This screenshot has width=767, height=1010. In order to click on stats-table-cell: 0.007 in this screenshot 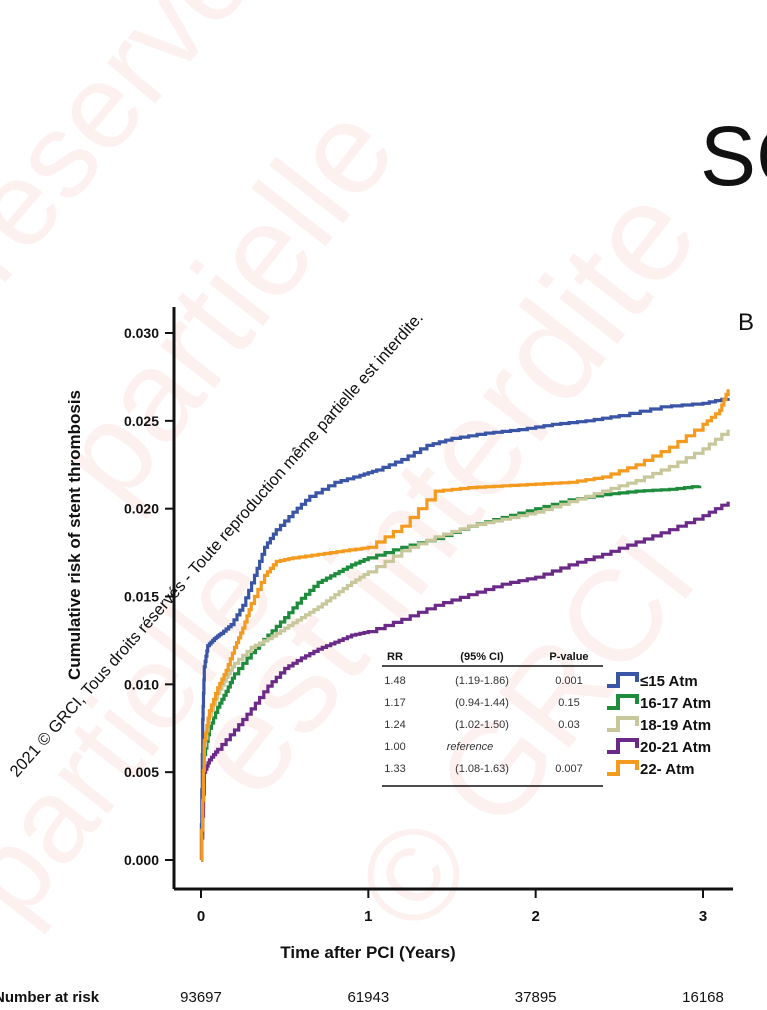, I will do `click(569, 769)`.